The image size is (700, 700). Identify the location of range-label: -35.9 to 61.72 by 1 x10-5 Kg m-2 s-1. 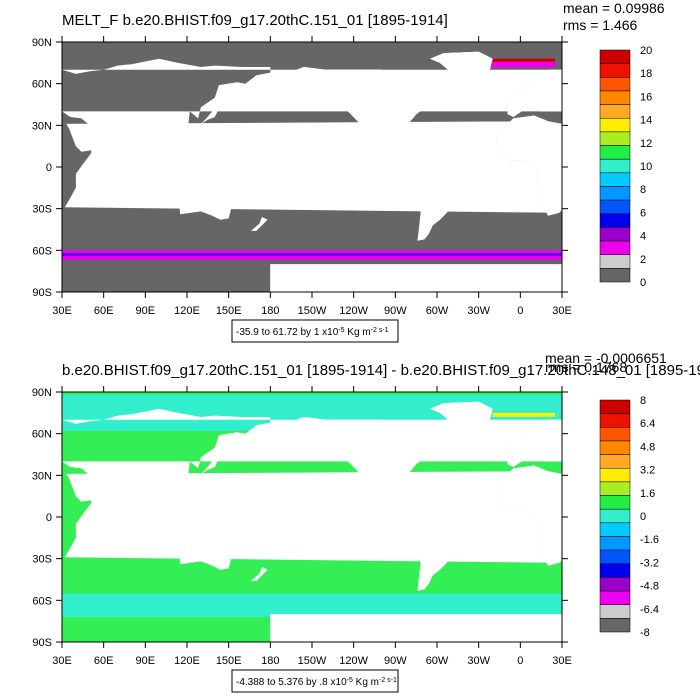
(312, 333).